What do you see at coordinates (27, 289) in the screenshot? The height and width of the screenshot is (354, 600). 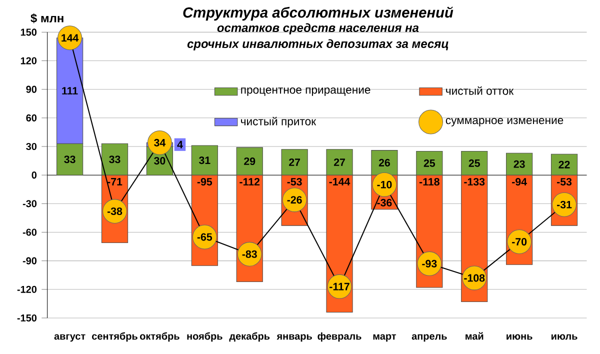 I see `y-tick-label: -120` at bounding box center [27, 289].